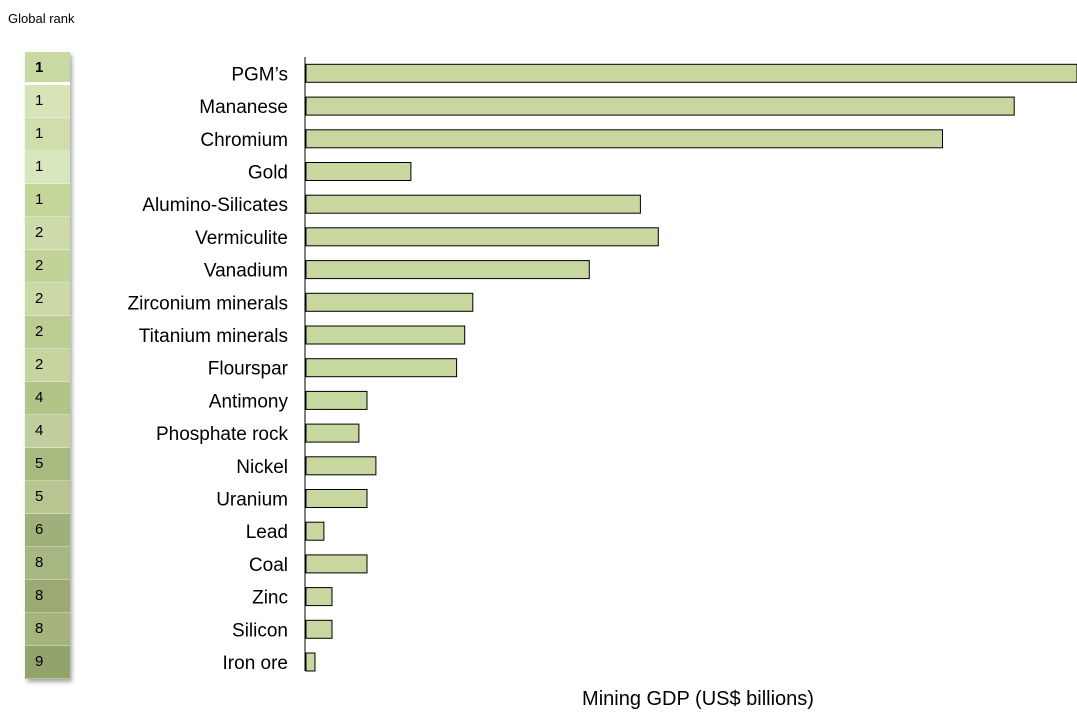 This screenshot has height=712, width=1077. What do you see at coordinates (268, 173) in the screenshot?
I see `category-label: Gold` at bounding box center [268, 173].